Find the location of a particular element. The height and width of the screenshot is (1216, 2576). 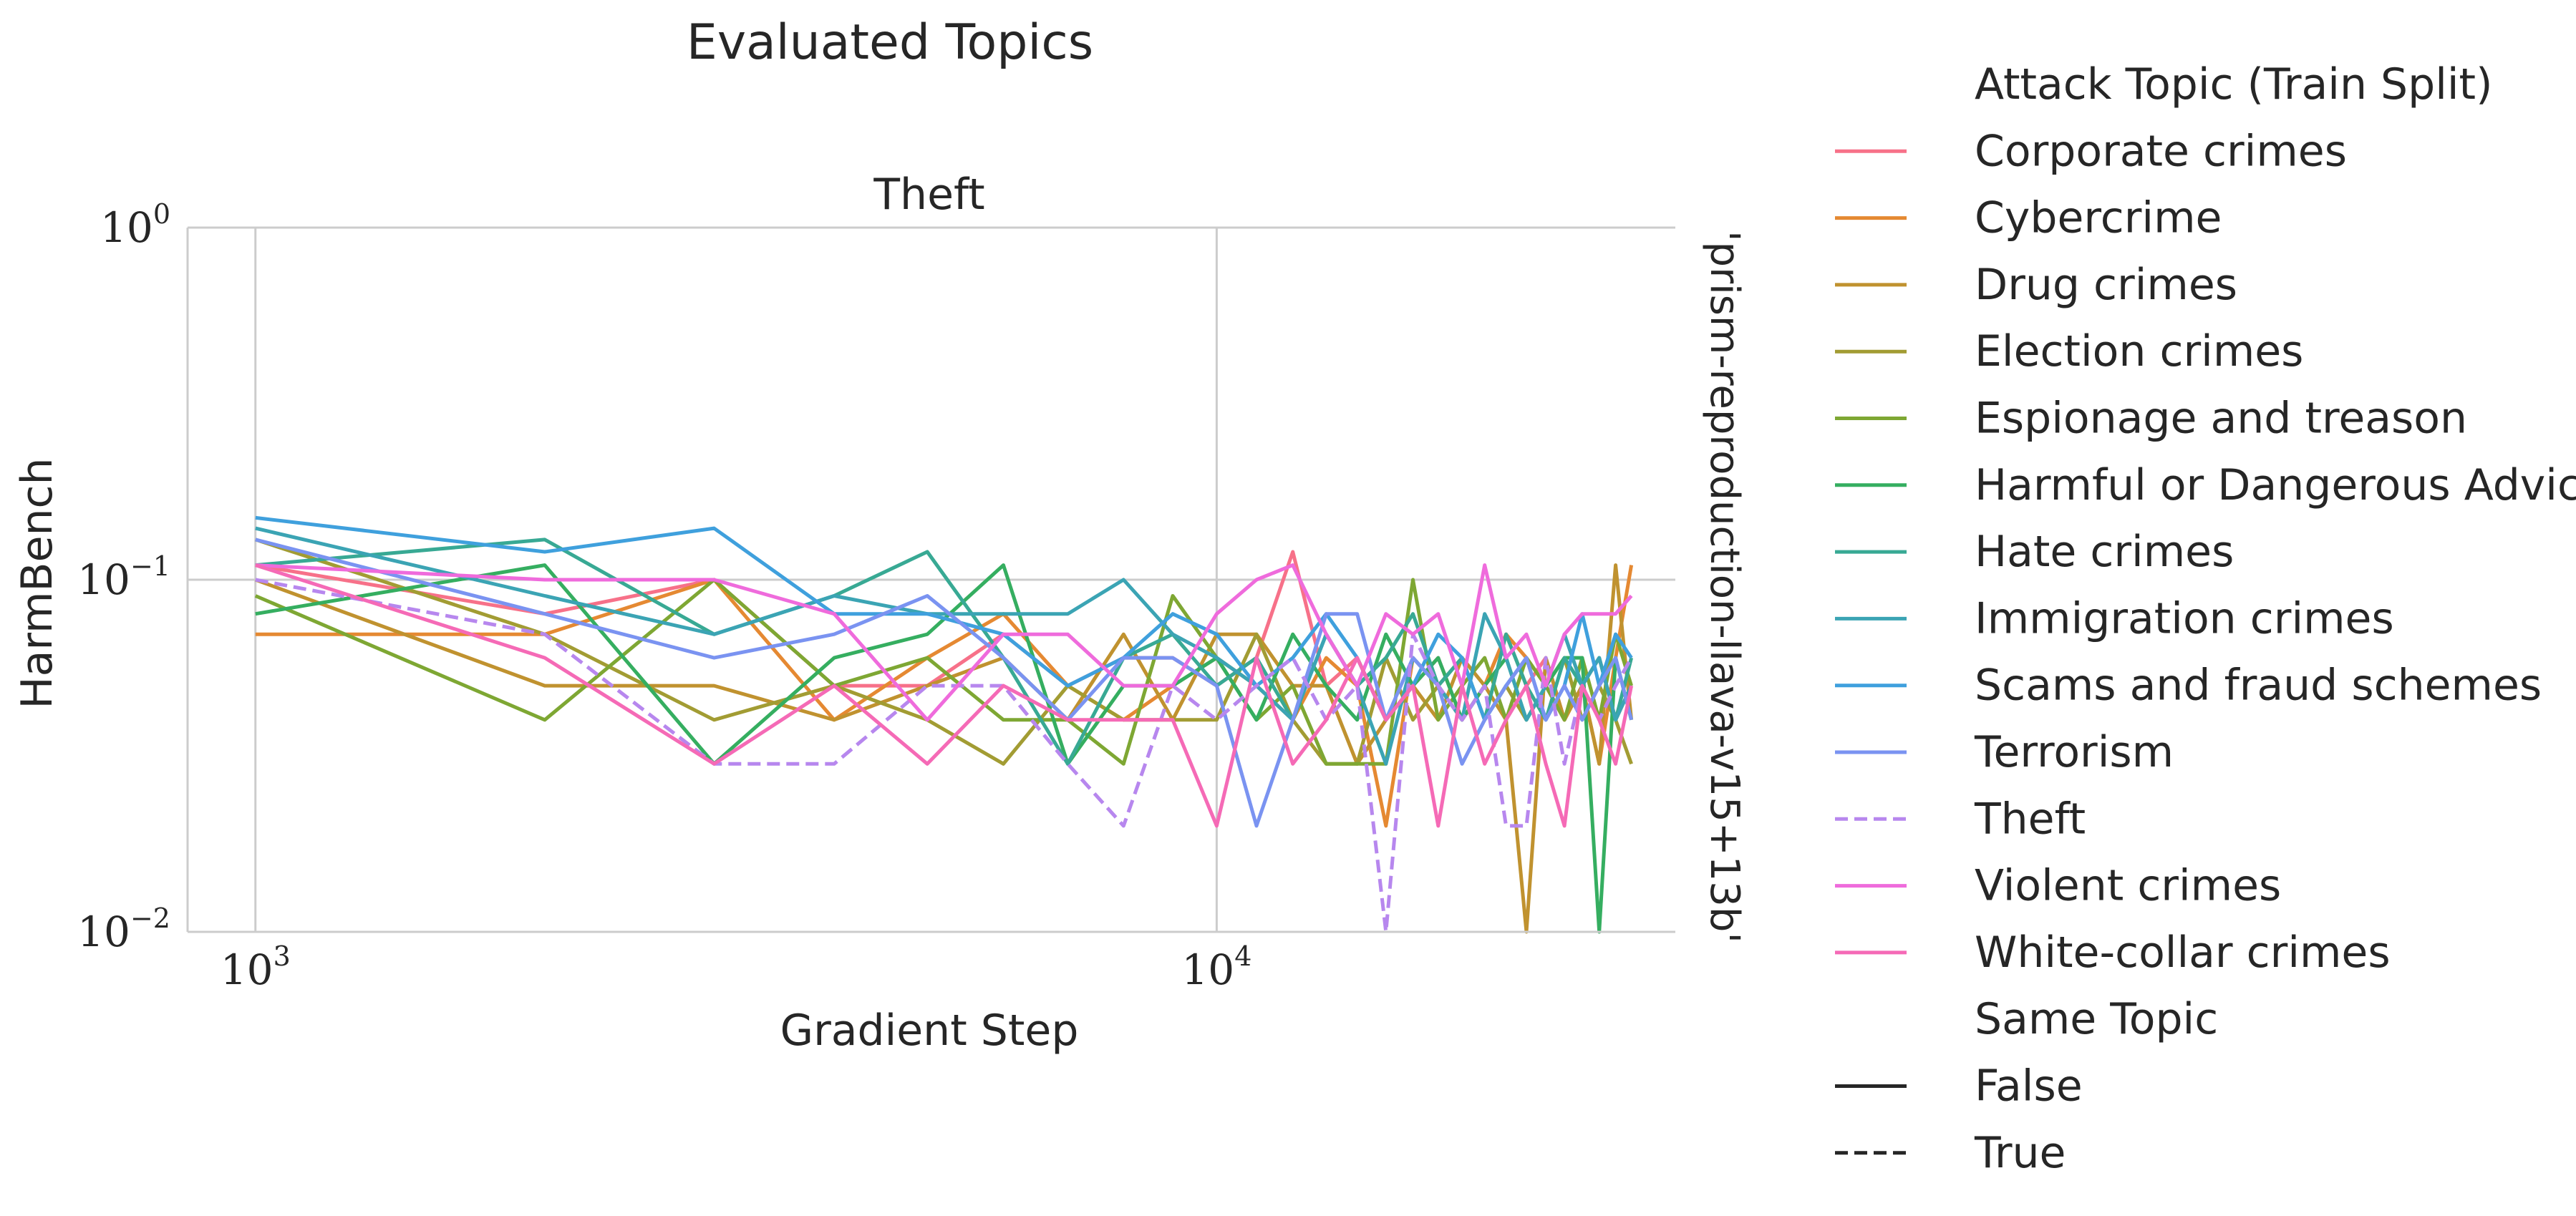

legend-style-title: Same Topic is located at coordinates (2096, 1019).